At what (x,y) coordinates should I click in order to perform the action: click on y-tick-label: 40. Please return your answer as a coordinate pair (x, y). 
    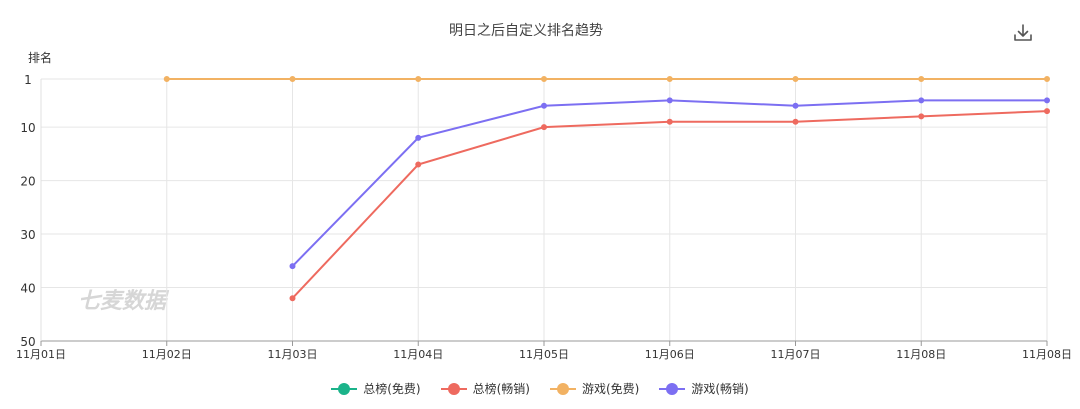
    Looking at the image, I should click on (27, 289).